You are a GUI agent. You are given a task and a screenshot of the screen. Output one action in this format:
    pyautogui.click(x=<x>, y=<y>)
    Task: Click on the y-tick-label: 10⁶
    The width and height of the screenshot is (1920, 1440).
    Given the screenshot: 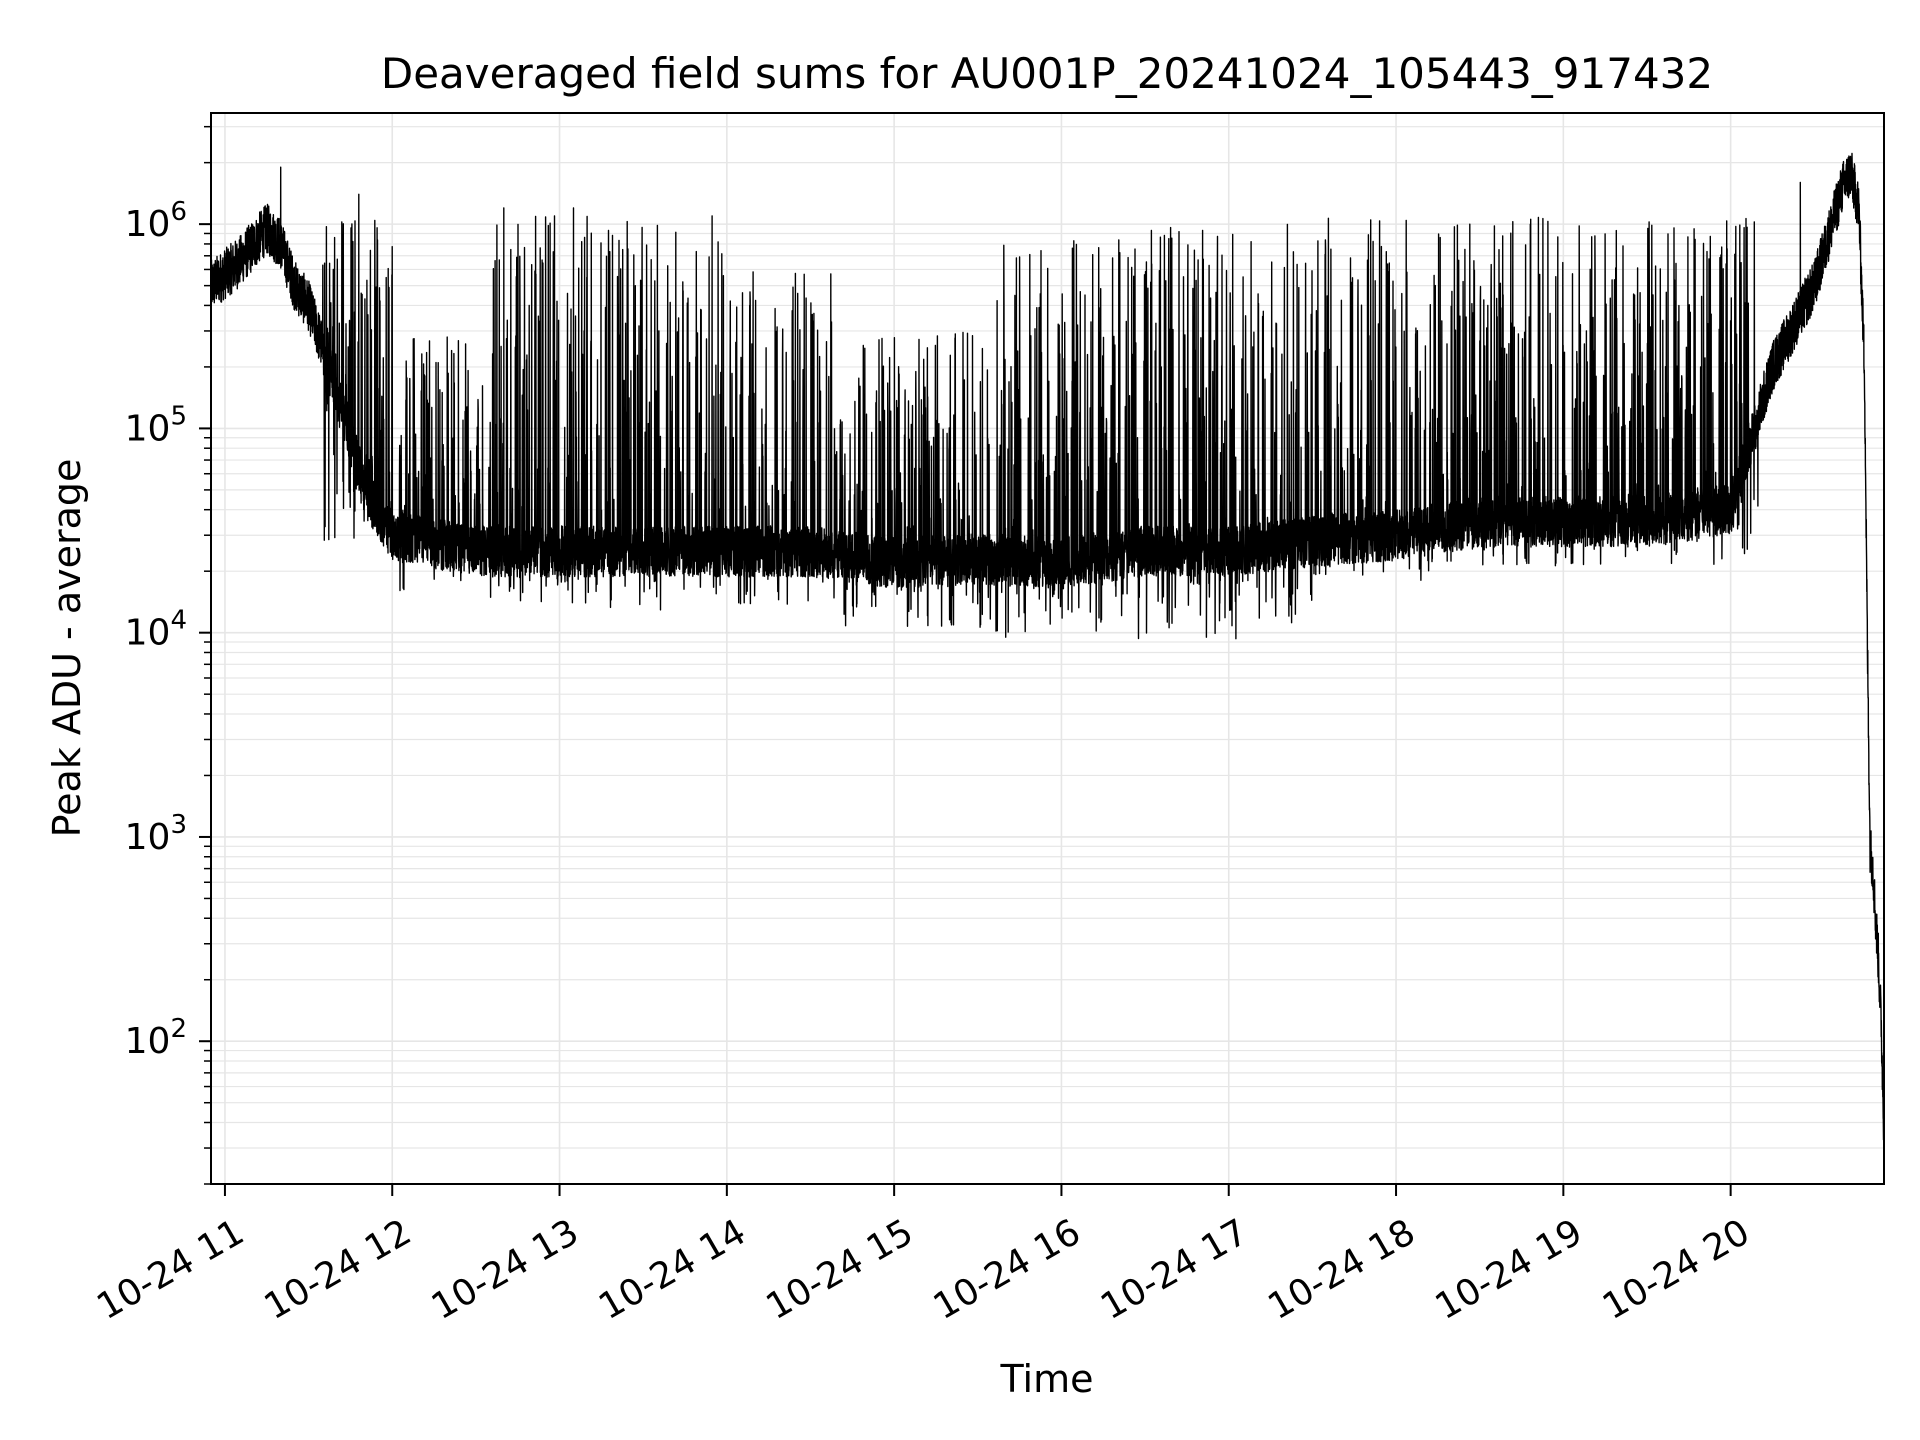 What is the action you would take?
    pyautogui.click(x=156, y=221)
    